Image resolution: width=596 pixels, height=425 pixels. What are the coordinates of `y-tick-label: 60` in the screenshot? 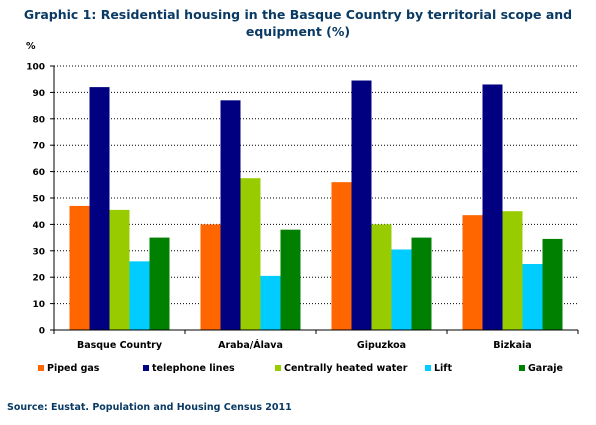 It's located at (38, 173).